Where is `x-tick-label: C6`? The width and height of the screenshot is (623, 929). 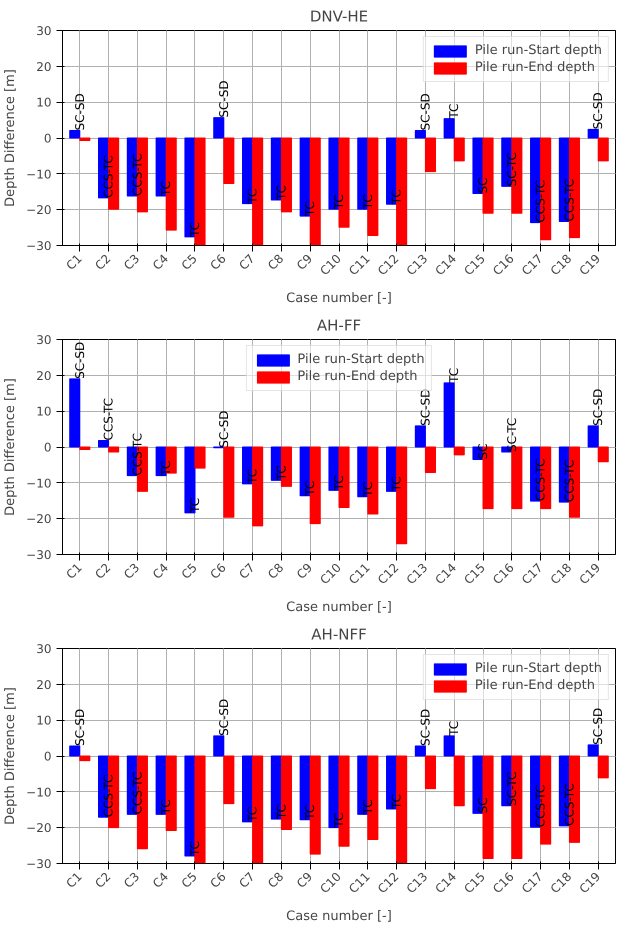
x-tick-label: C6 is located at coordinates (218, 880).